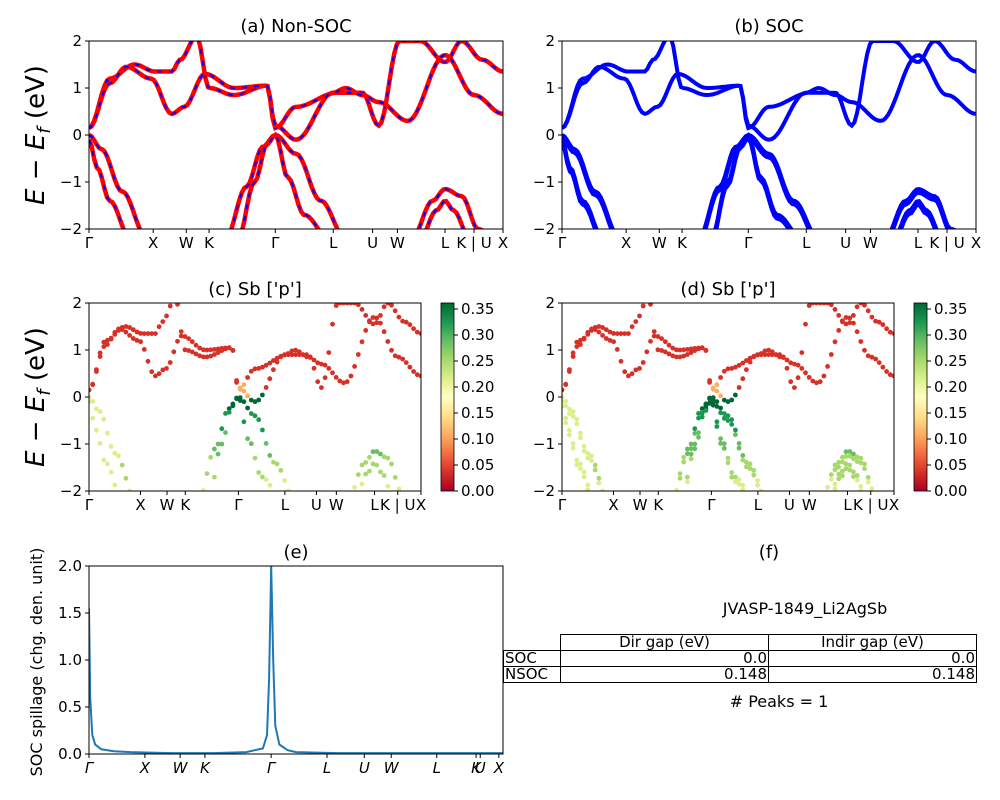 The image size is (1000, 800). Describe the element at coordinates (664, 642) in the screenshot. I see `header-dir-gap: Dir gap (eV)` at that location.